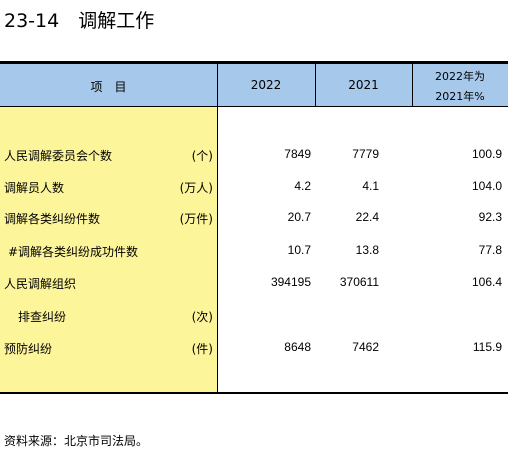 The height and width of the screenshot is (459, 508). What do you see at coordinates (486, 186) in the screenshot?
I see `ratio: 104.0` at bounding box center [486, 186].